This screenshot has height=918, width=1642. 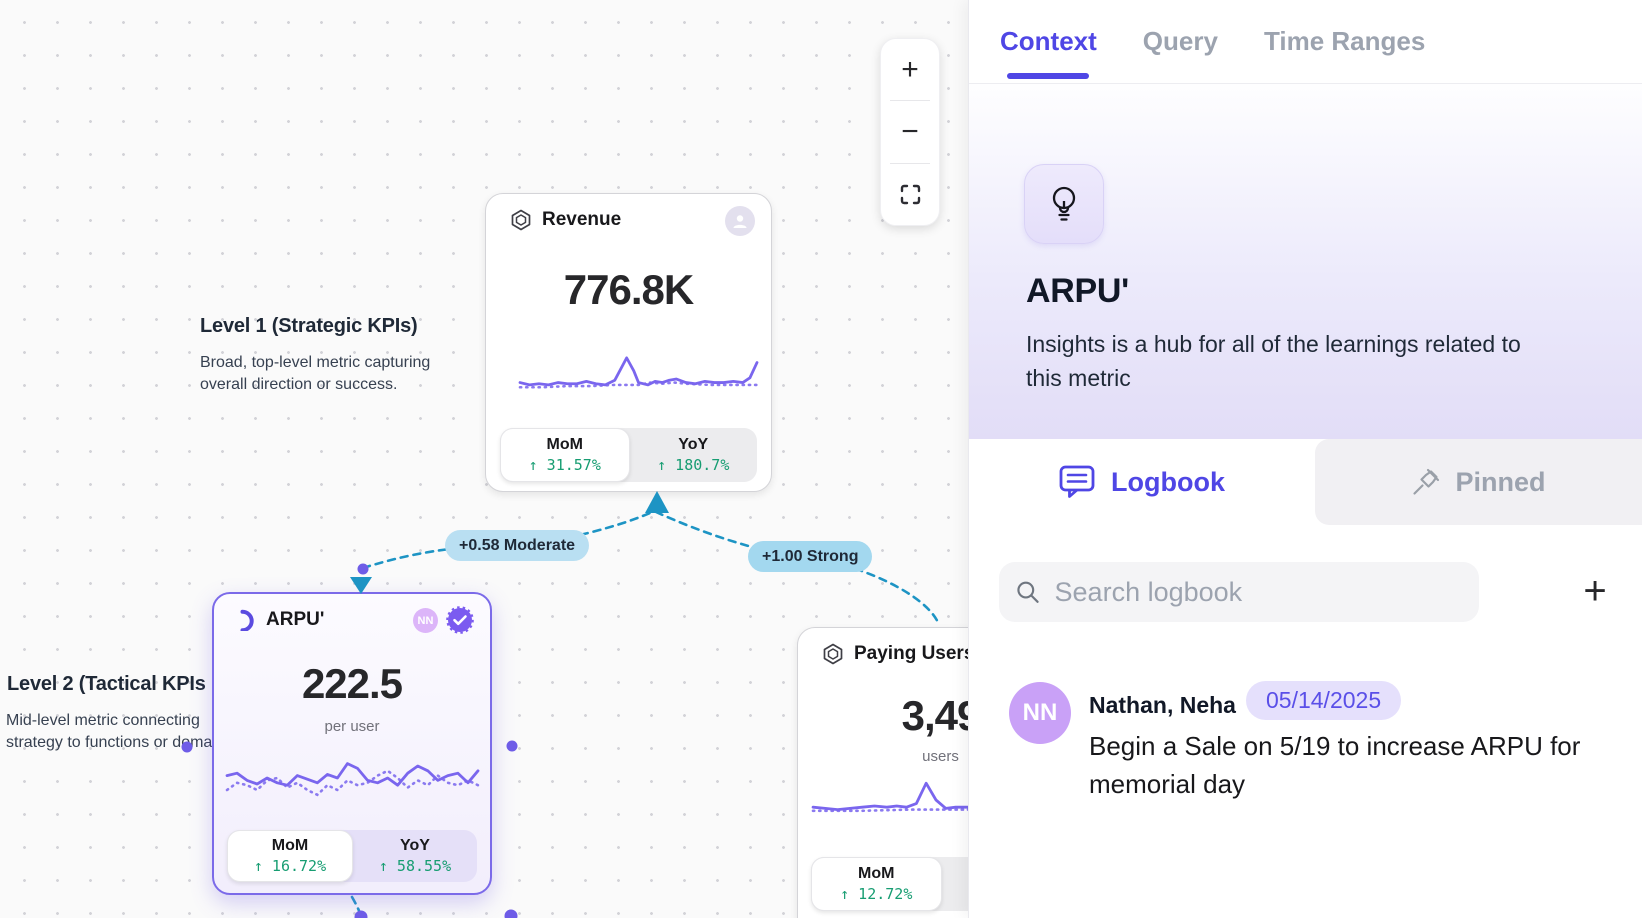 I want to click on logbook-icon, so click(x=1077, y=481).